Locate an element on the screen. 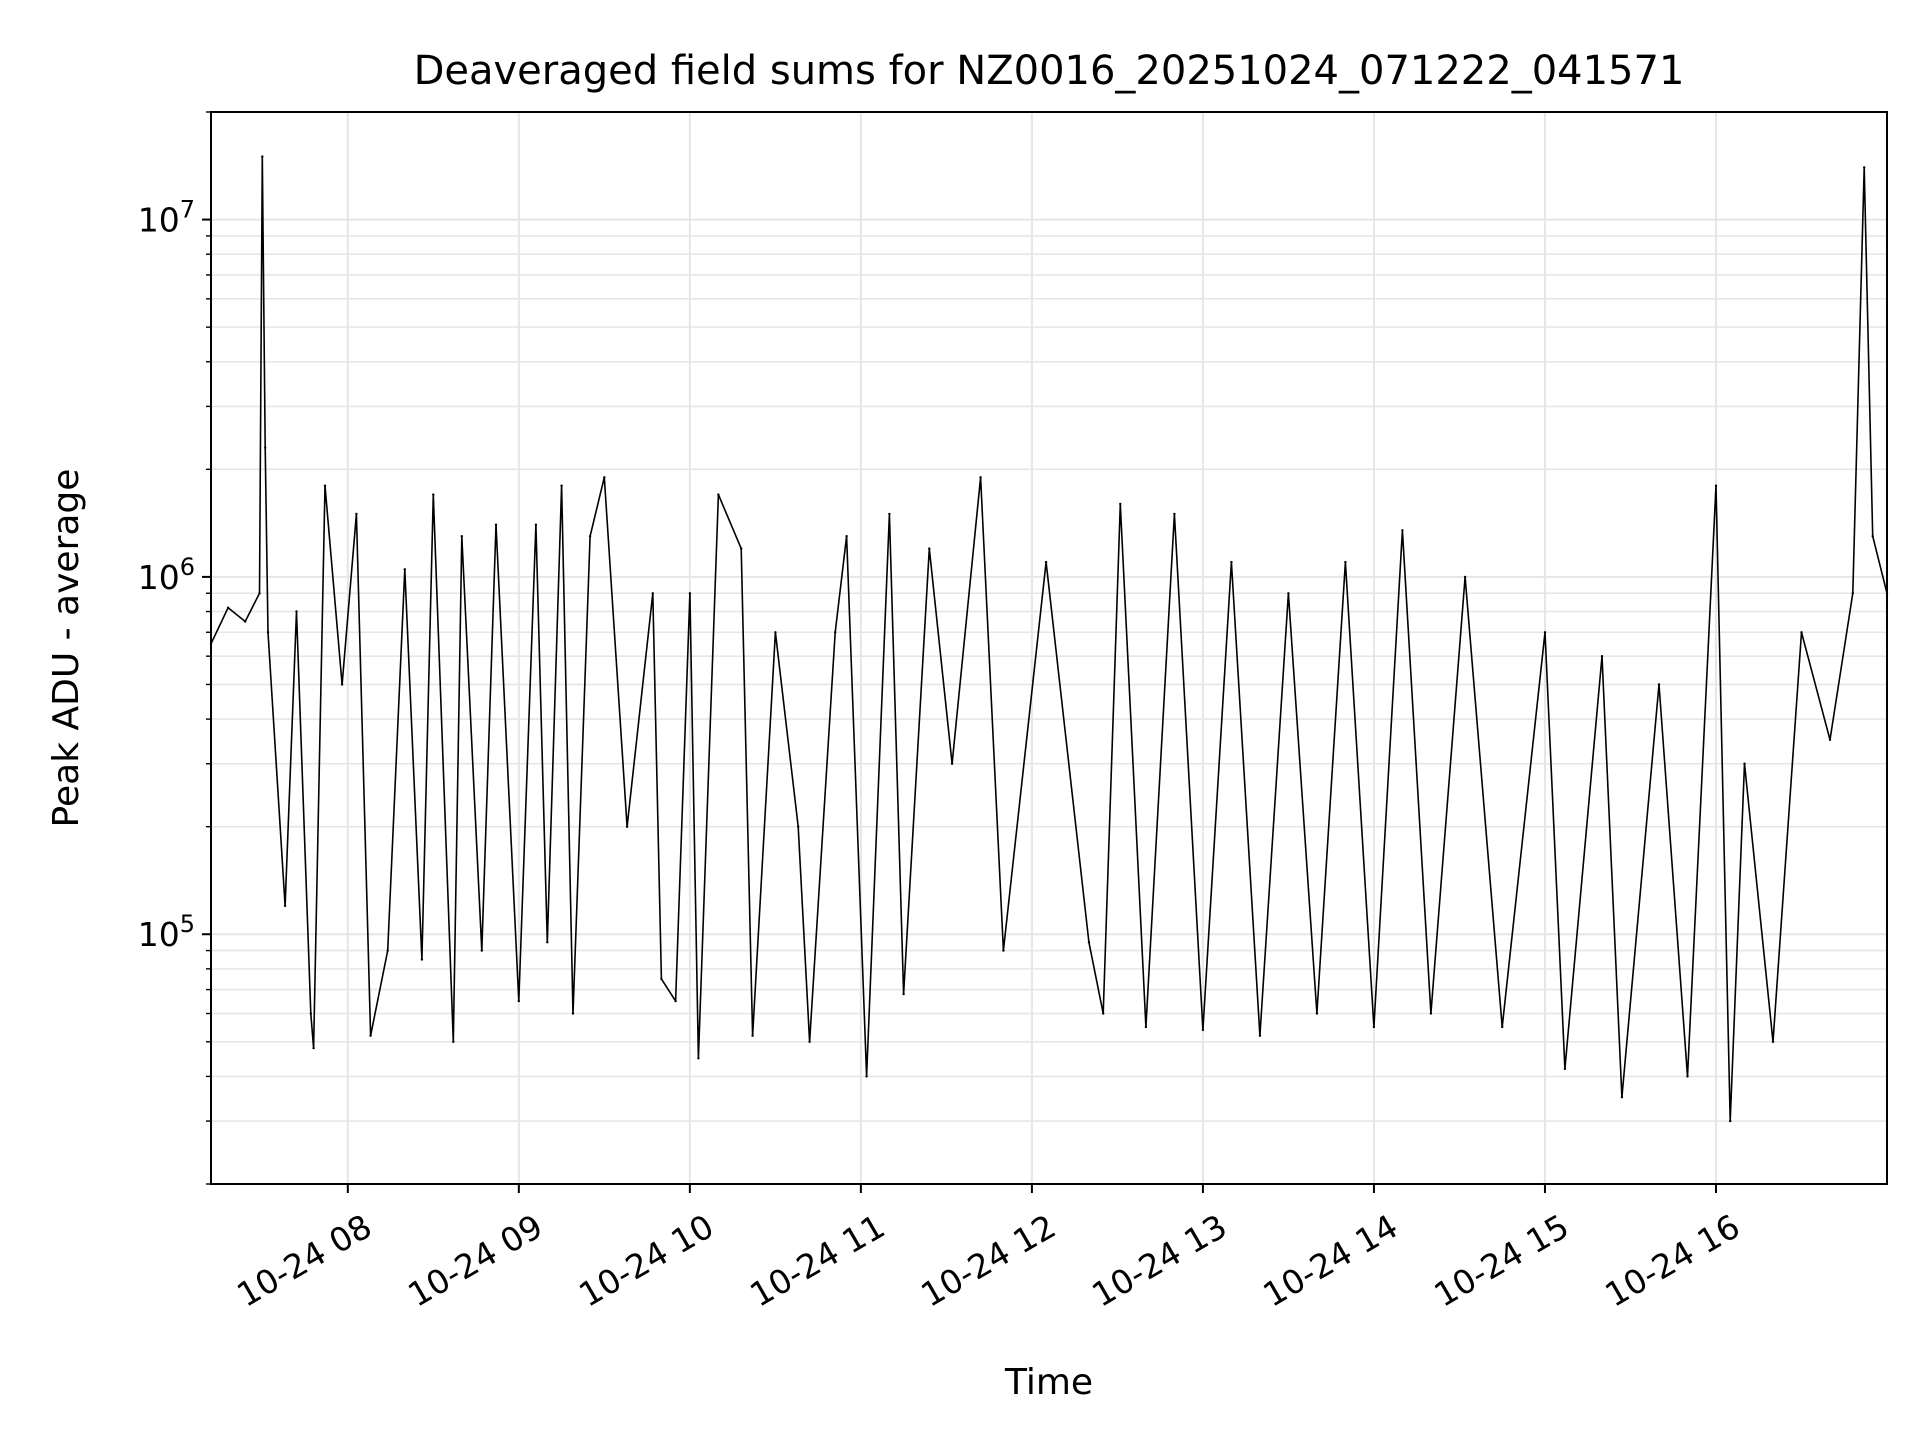  x-axis-label: Time is located at coordinates (1048, 1382).